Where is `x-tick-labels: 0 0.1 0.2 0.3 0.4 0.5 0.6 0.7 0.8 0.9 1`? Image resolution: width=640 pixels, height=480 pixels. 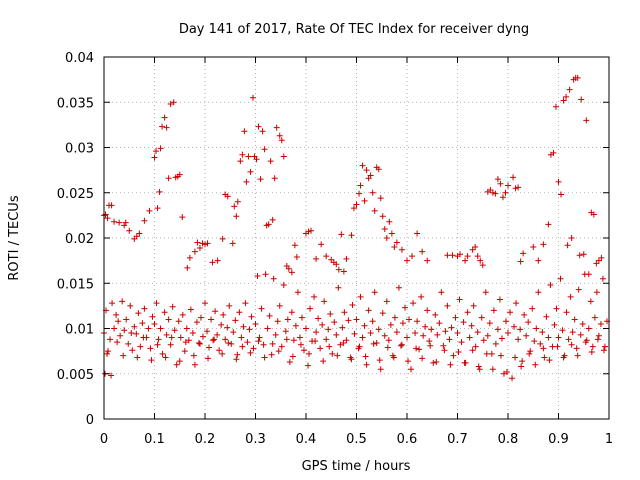
x-tick-labels: 0 0.1 0.2 0.3 0.4 0.5 0.6 0.7 0.8 0.9 1 is located at coordinates (356, 439).